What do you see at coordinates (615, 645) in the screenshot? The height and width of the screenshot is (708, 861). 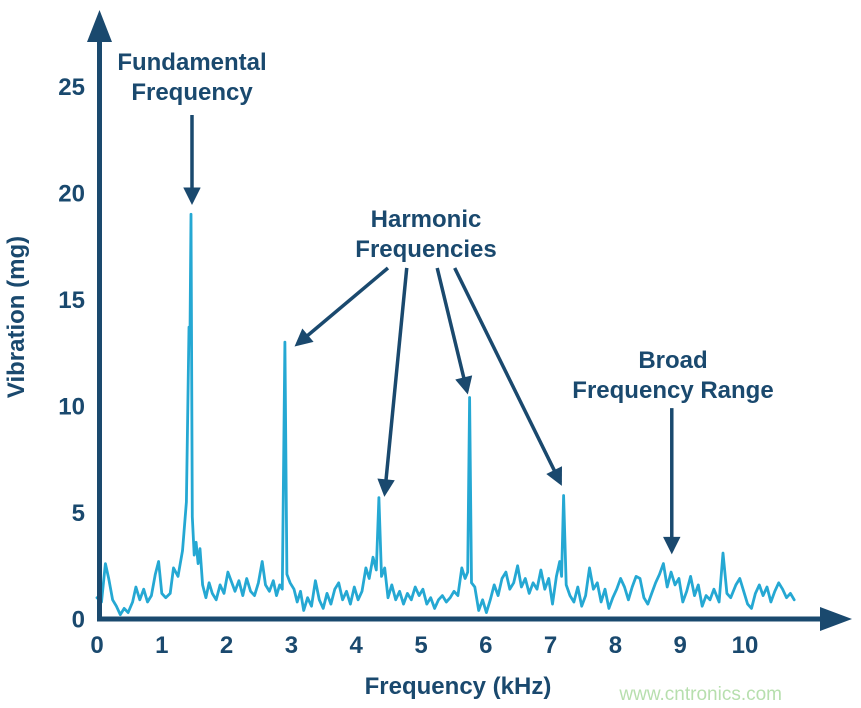 I see `x-tick-label: 8` at bounding box center [615, 645].